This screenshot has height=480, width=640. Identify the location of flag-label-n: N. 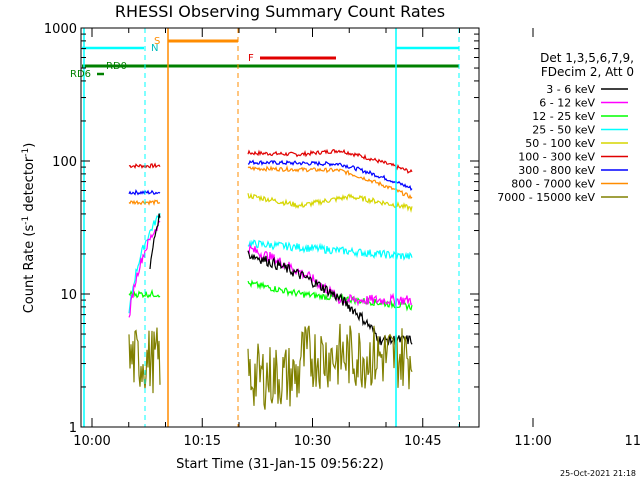
(154, 48).